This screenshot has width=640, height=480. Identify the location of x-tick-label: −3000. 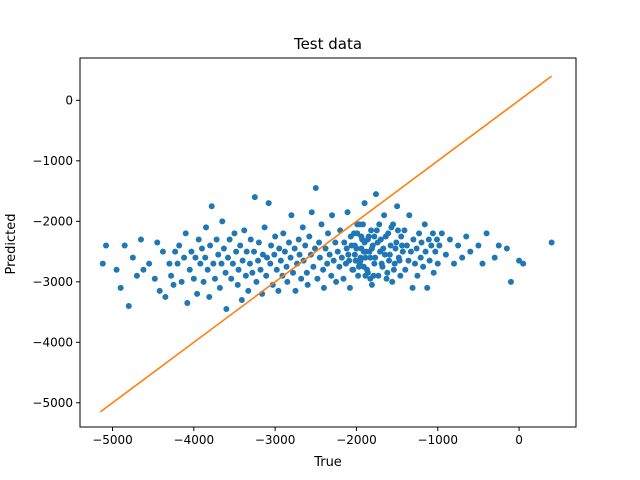
(275, 440).